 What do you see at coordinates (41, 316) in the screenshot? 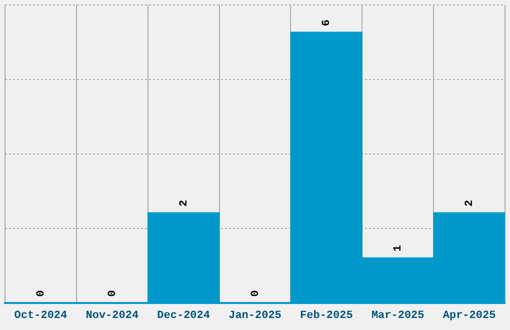
I see `x-tick-label: Oct-2024` at bounding box center [41, 316].